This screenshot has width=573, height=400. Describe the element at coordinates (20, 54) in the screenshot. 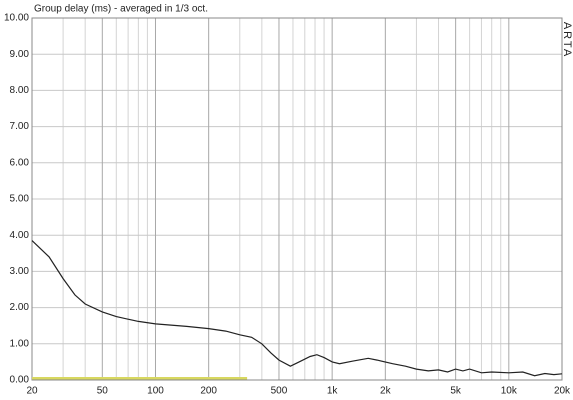

I see `y-tick-label: 9.00` at that location.